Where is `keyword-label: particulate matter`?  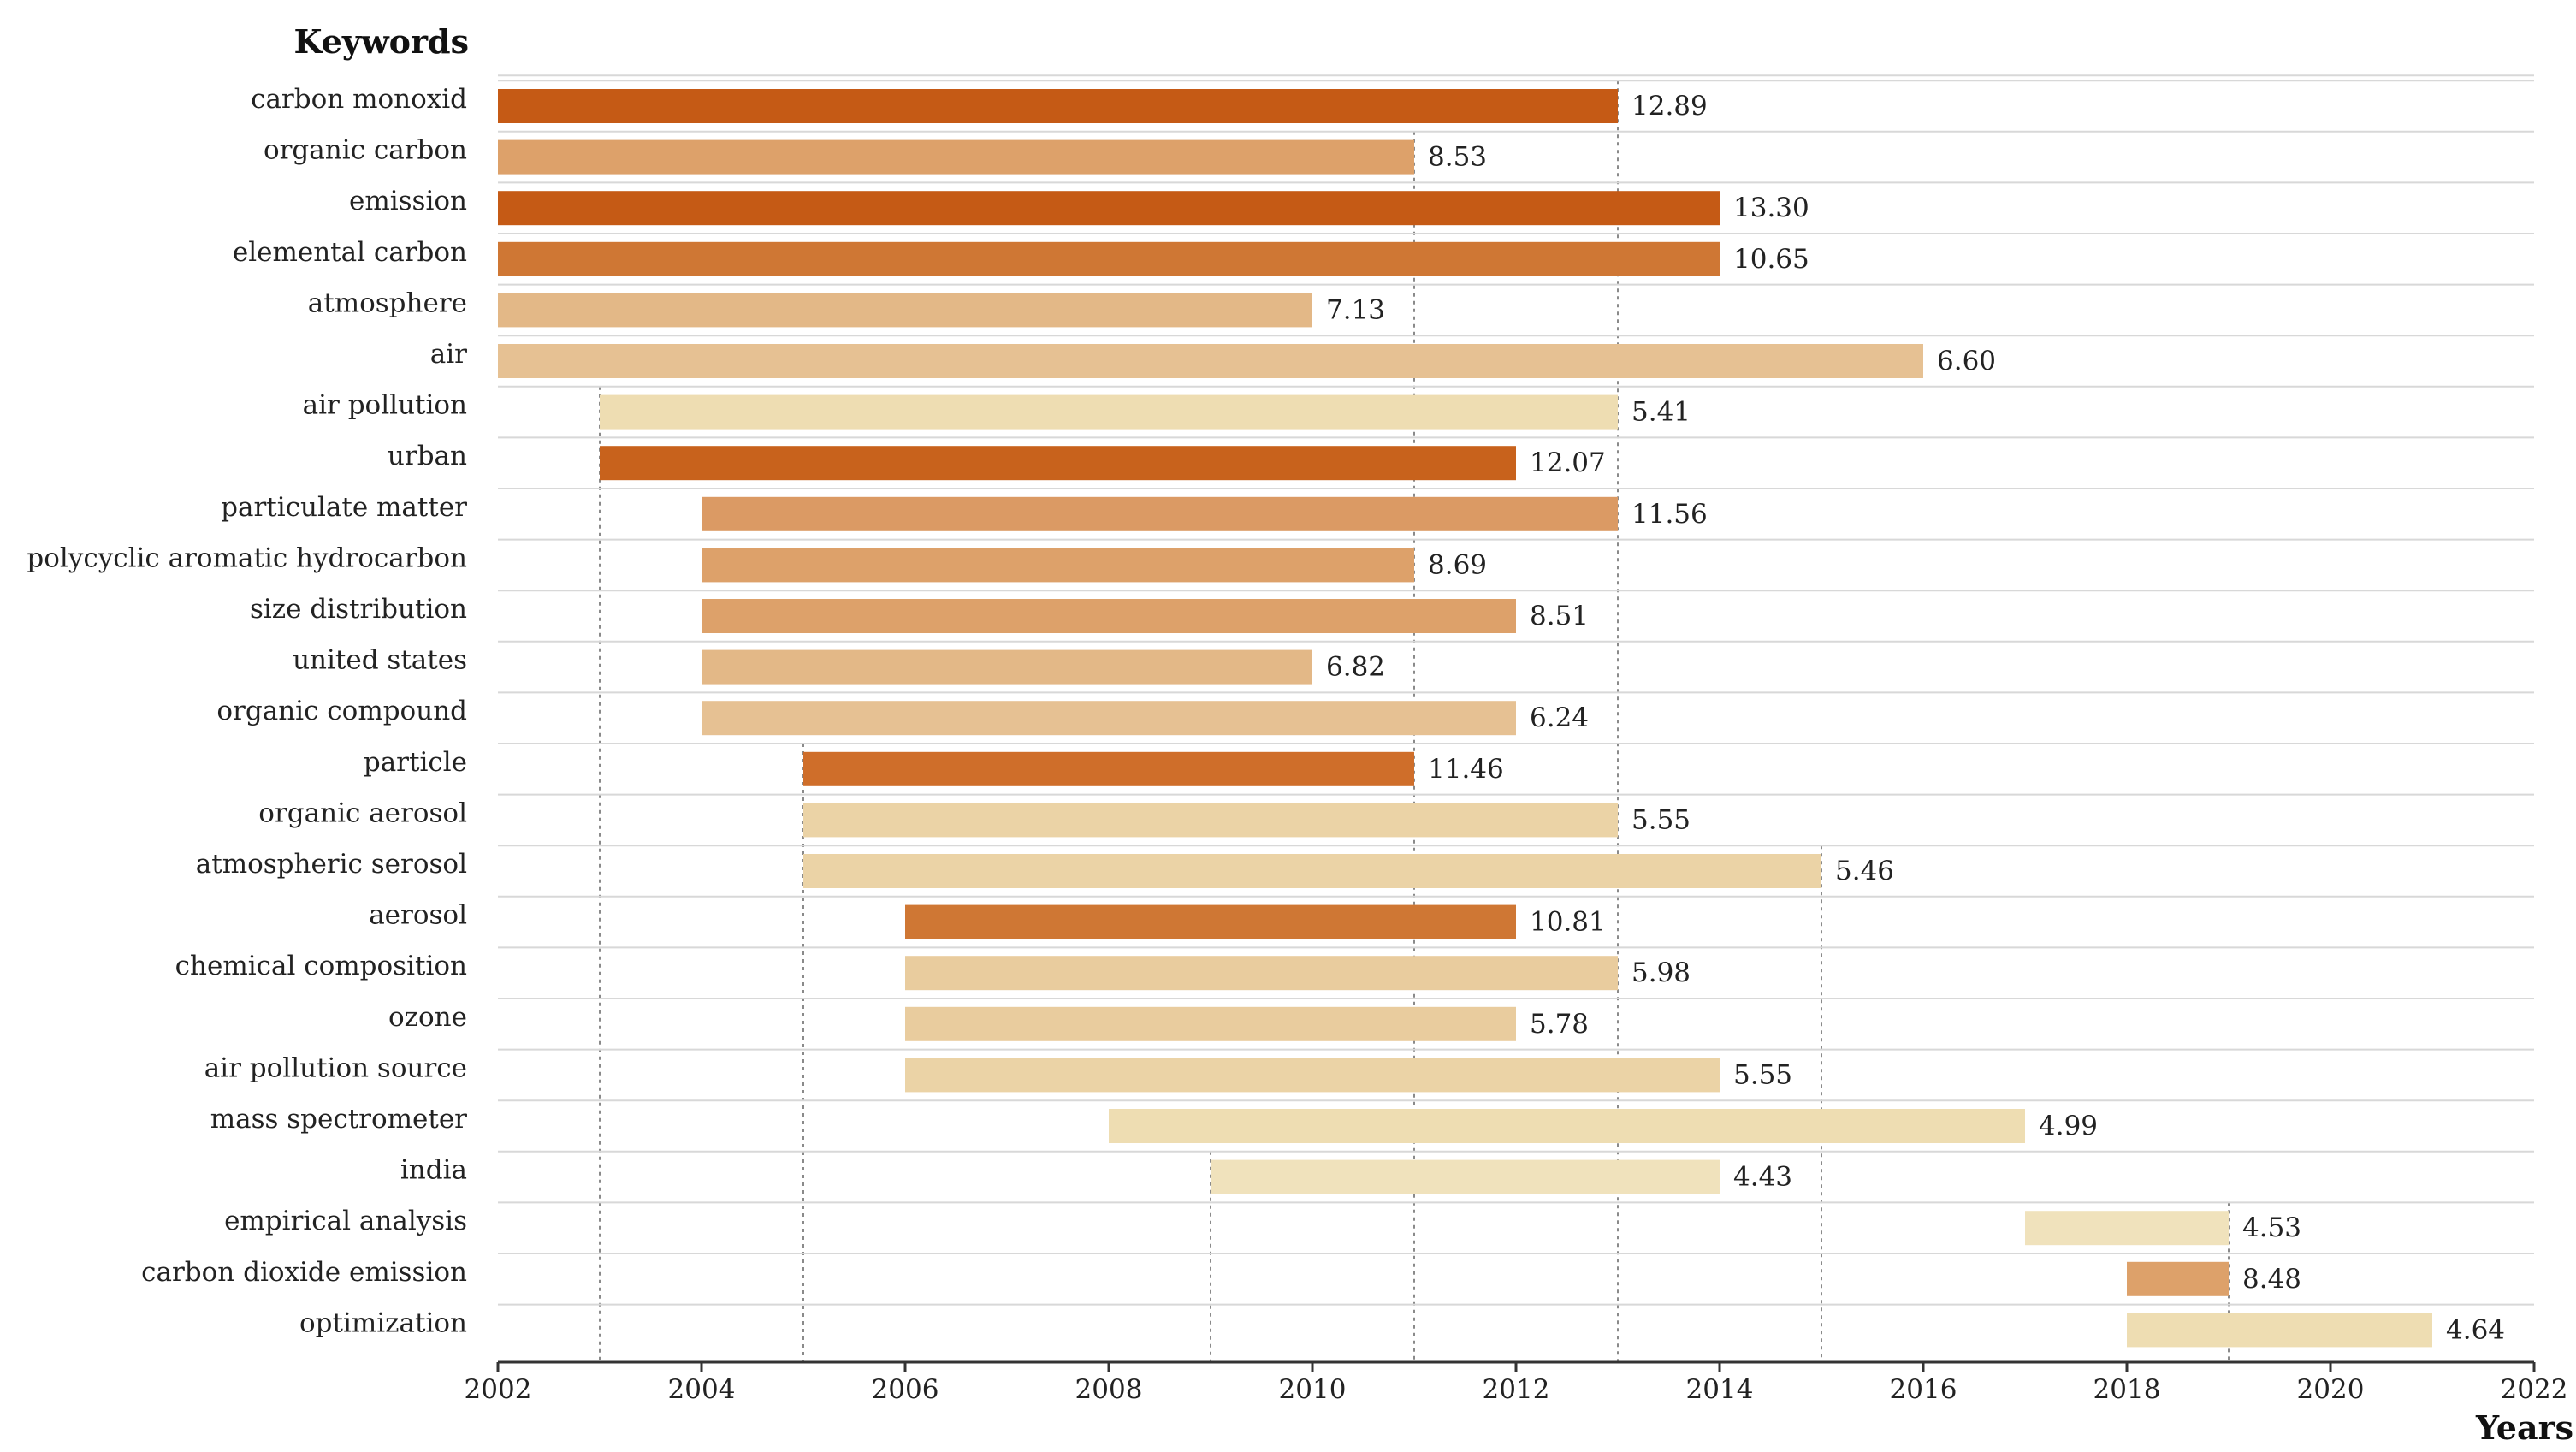
keyword-label: particulate matter is located at coordinates (344, 507).